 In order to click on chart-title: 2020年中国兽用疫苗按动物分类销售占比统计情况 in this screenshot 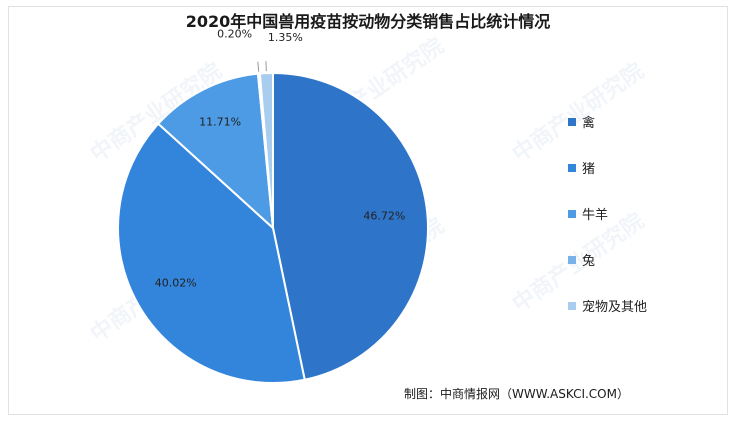, I will do `click(368, 21)`.